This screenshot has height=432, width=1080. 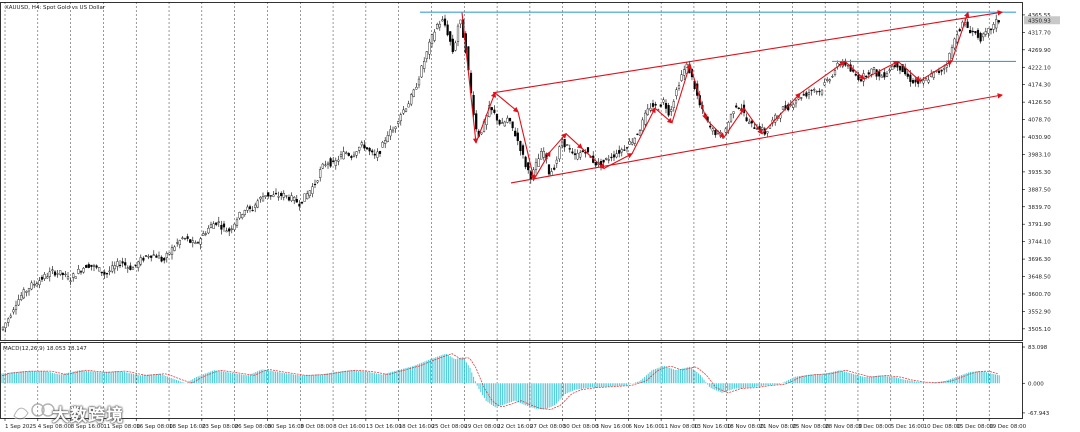 What do you see at coordinates (55, 8) in the screenshot?
I see `chart-title: XAUUSD, H4: Spot Gold vs US Dollar` at bounding box center [55, 8].